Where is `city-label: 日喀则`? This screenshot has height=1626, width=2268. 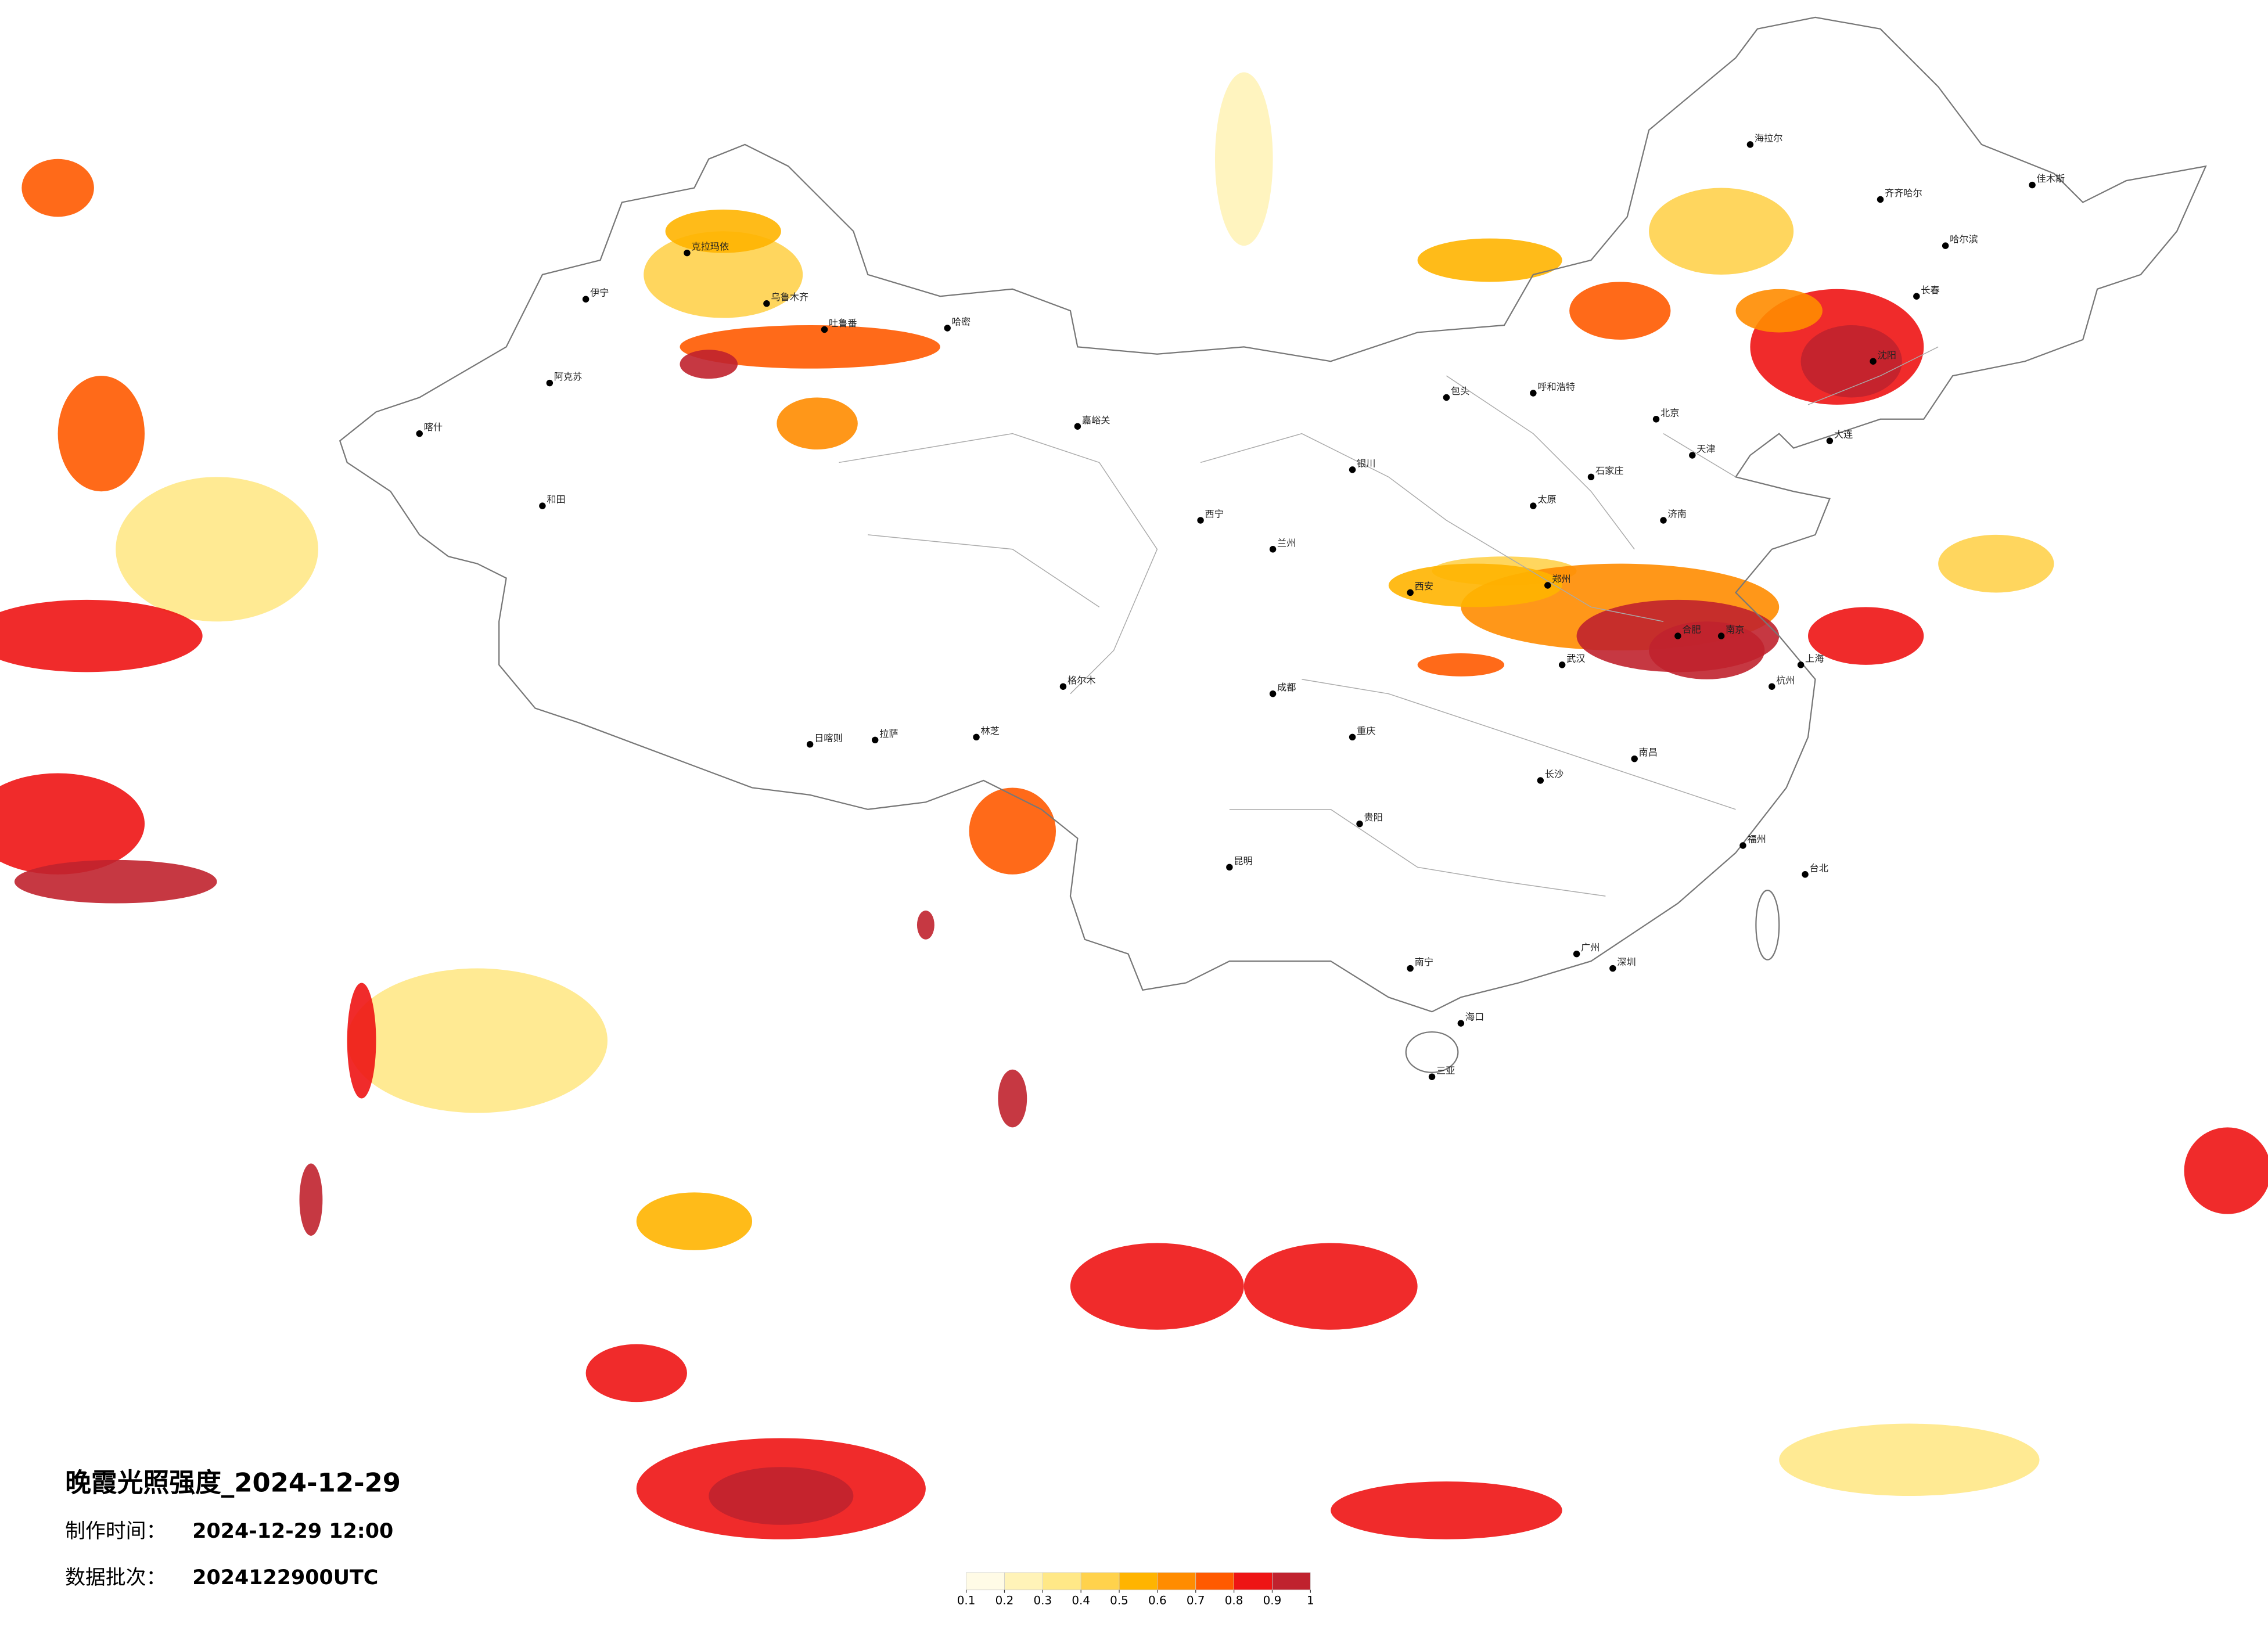 city-label: 日喀则 is located at coordinates (828, 737).